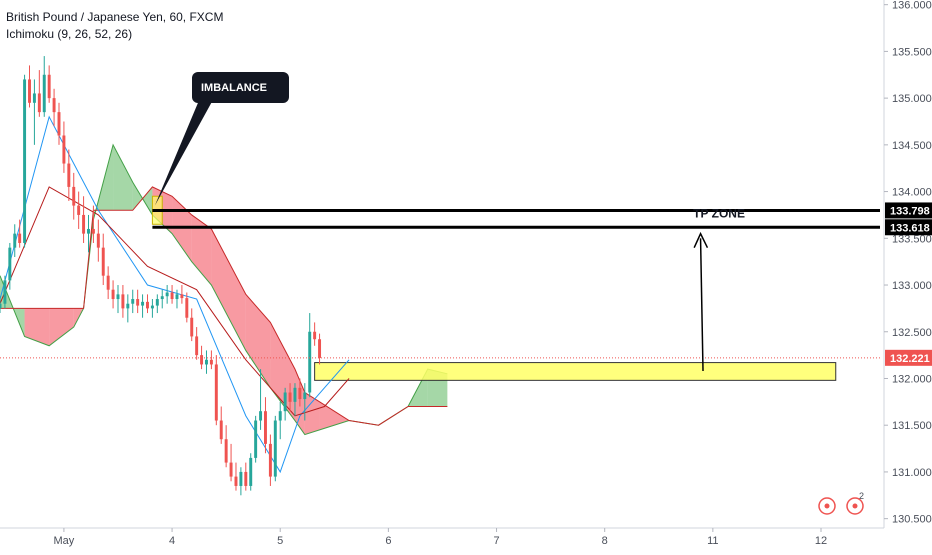  I want to click on y-tick-label: 133.000, so click(912, 286).